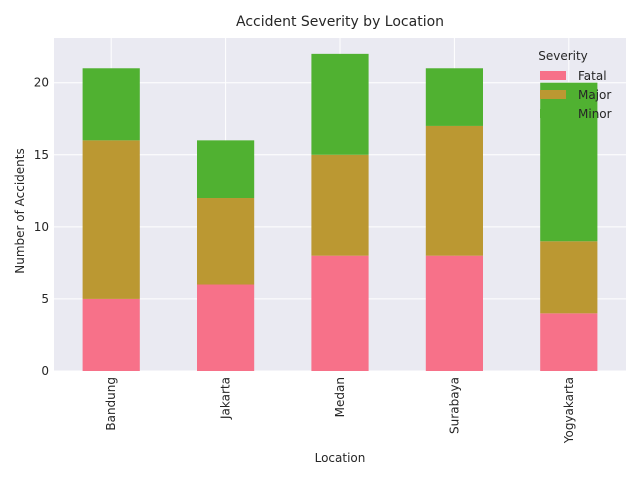 This screenshot has width=640, height=480. I want to click on y-tick-label: 20, so click(41, 83).